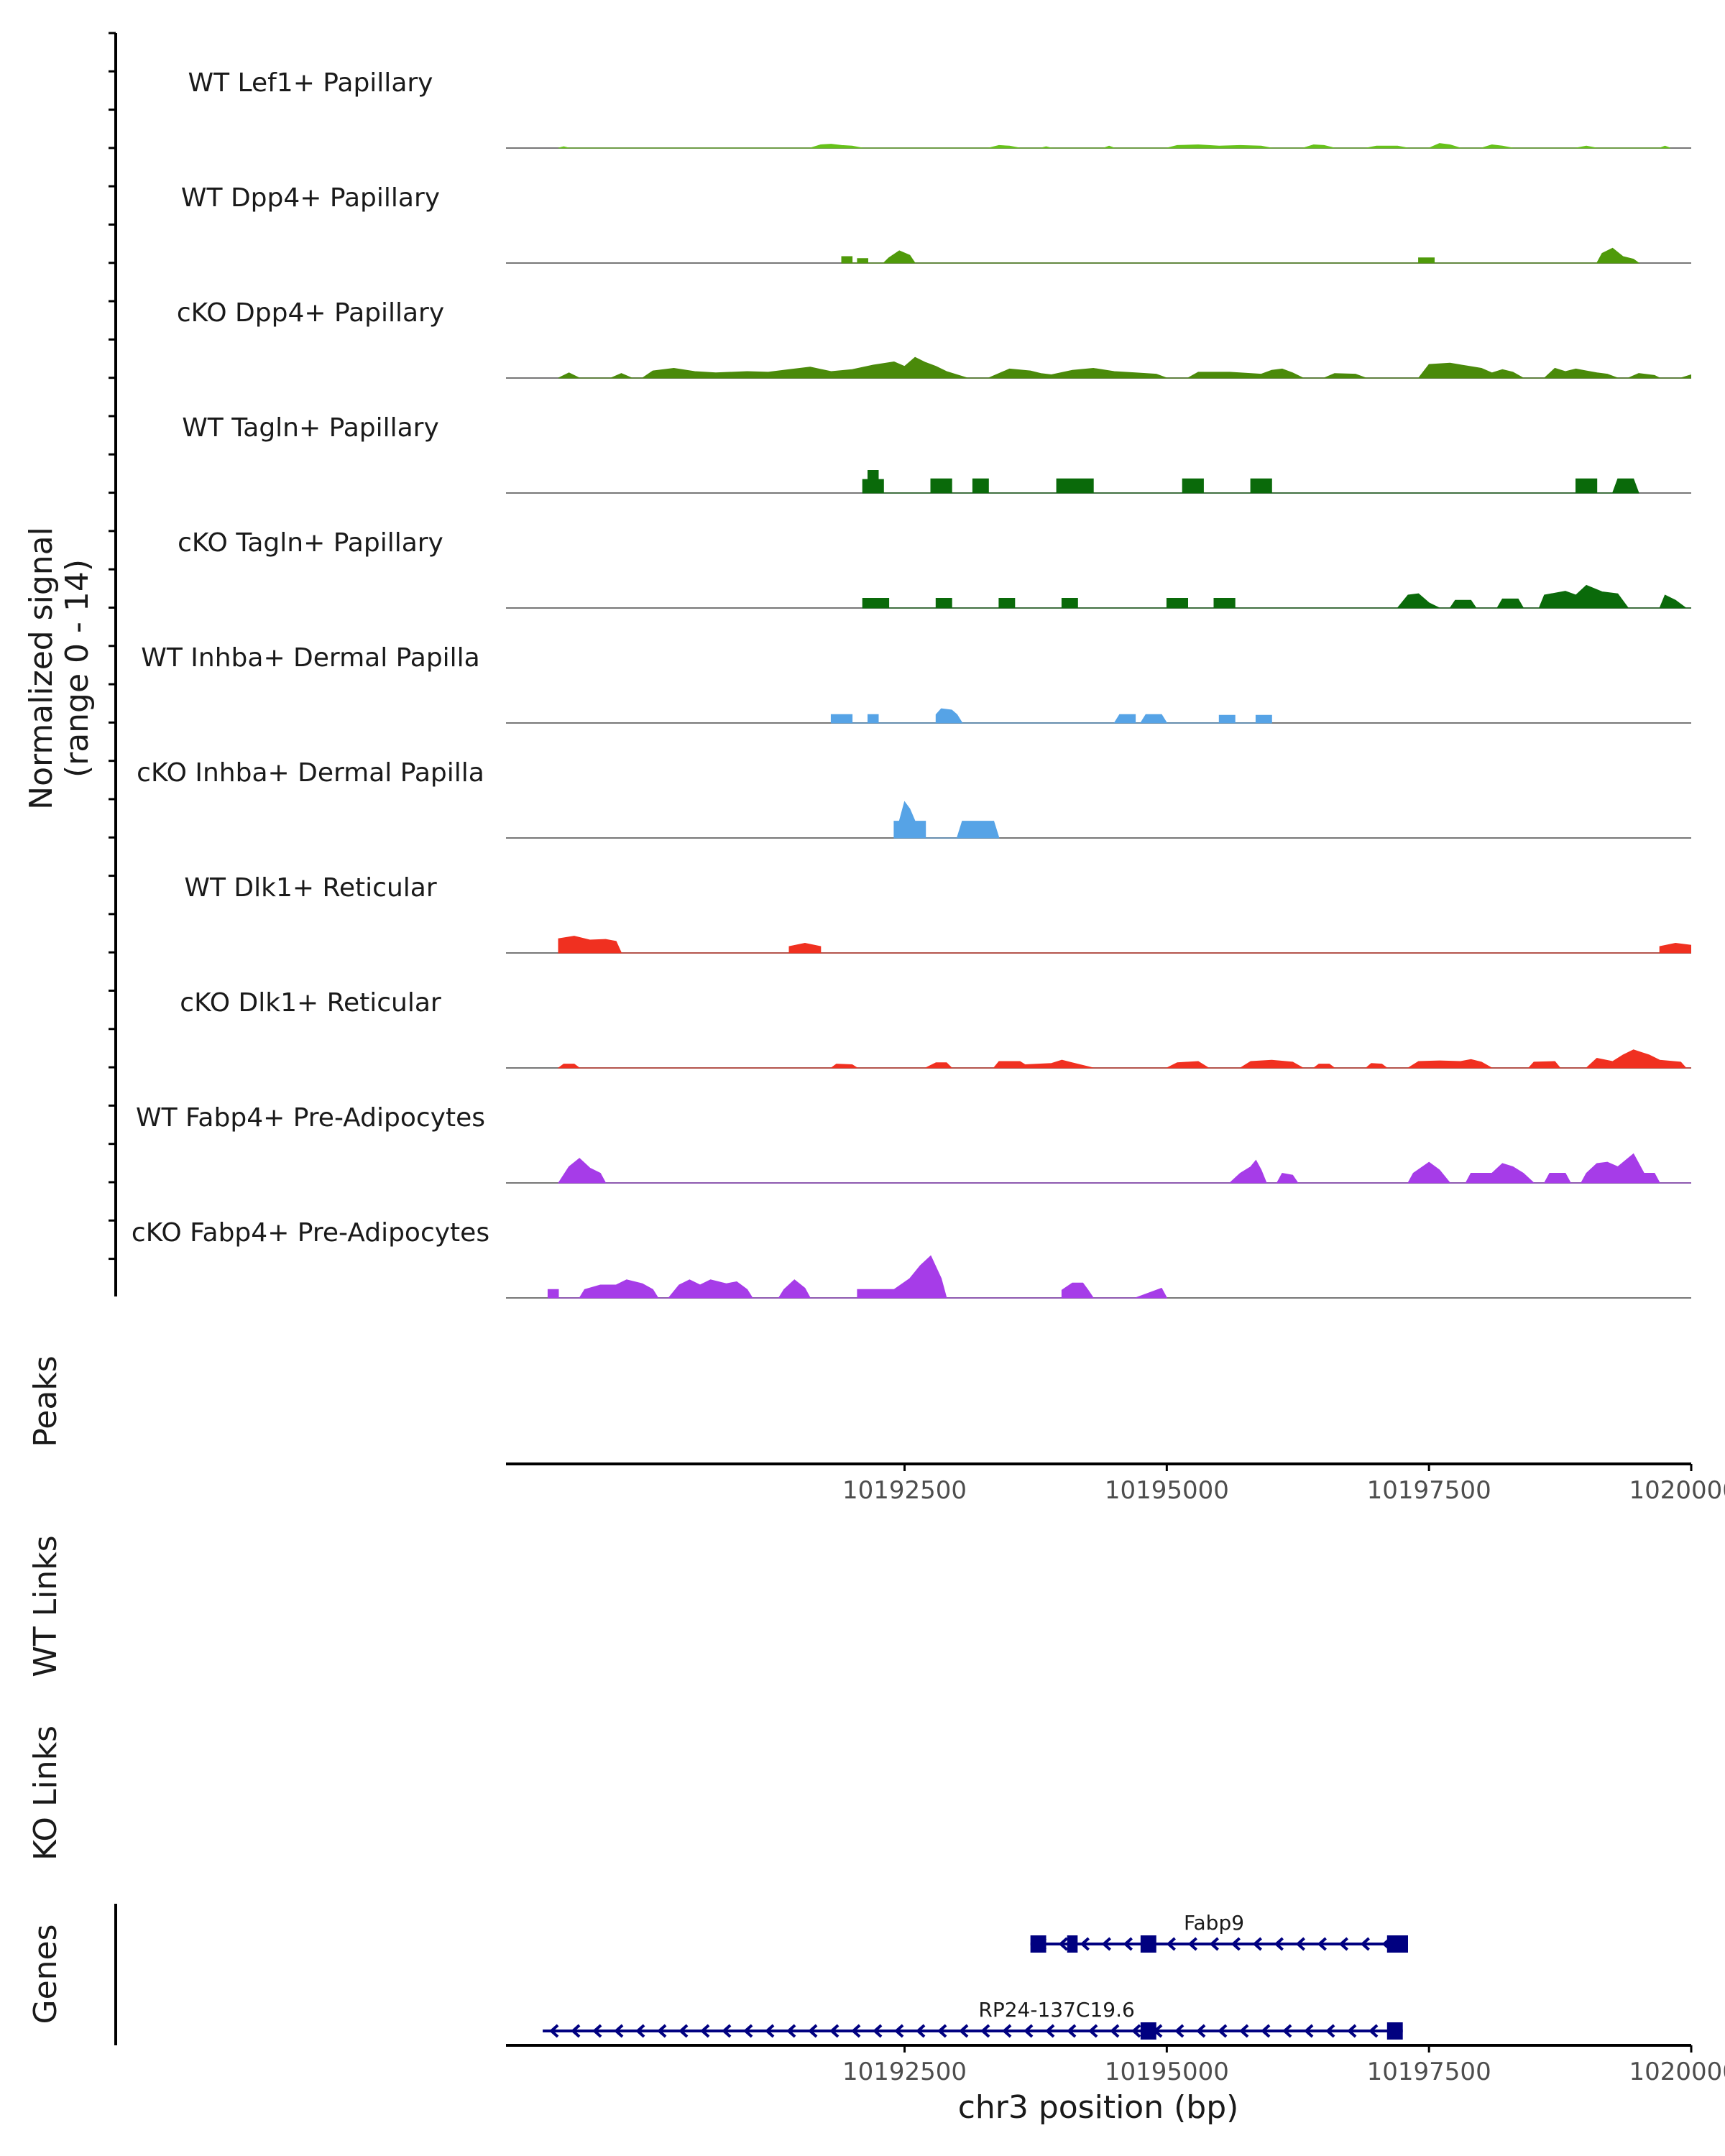  I want to click on coverage-track-3: cKO Dpp4+ Papillary, so click(934, 338).